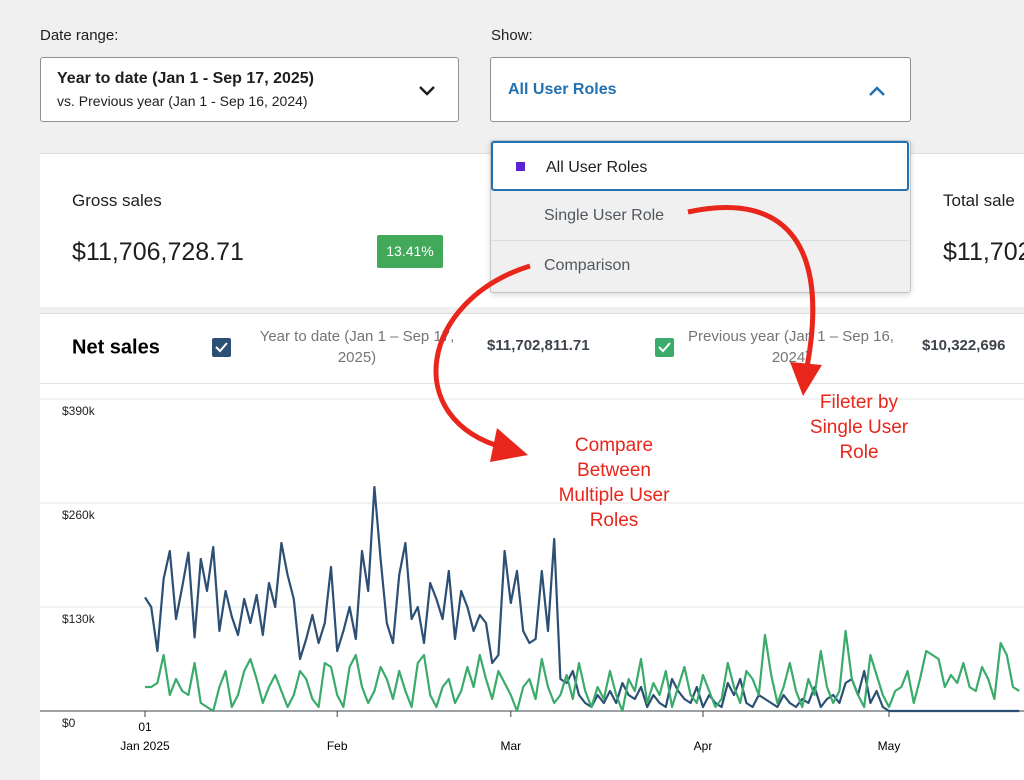 Image resolution: width=1024 pixels, height=780 pixels. What do you see at coordinates (116, 347) in the screenshot?
I see `chart-title: Net sales` at bounding box center [116, 347].